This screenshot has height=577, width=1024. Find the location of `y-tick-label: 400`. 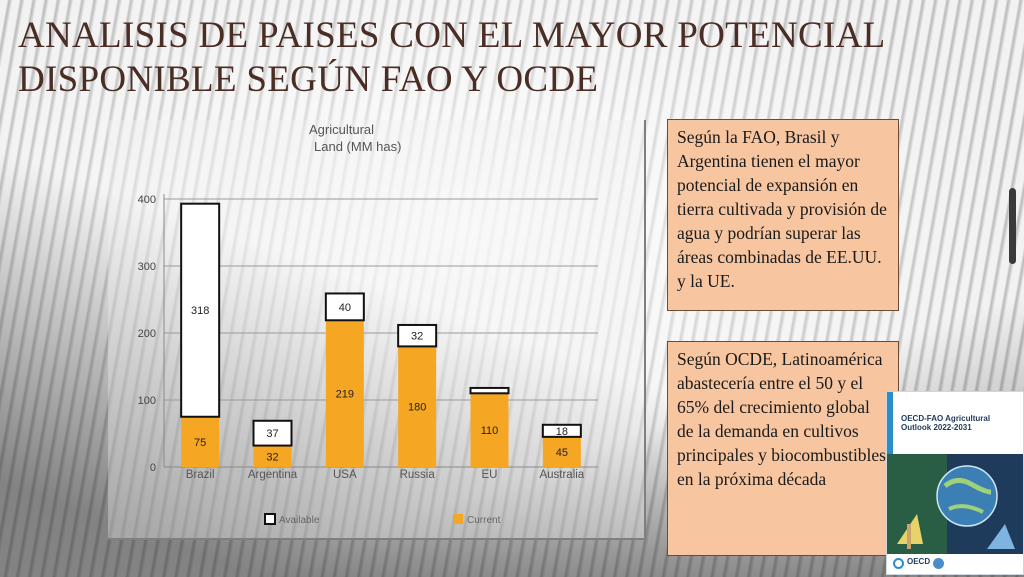

y-tick-label: 400 is located at coordinates (147, 200).